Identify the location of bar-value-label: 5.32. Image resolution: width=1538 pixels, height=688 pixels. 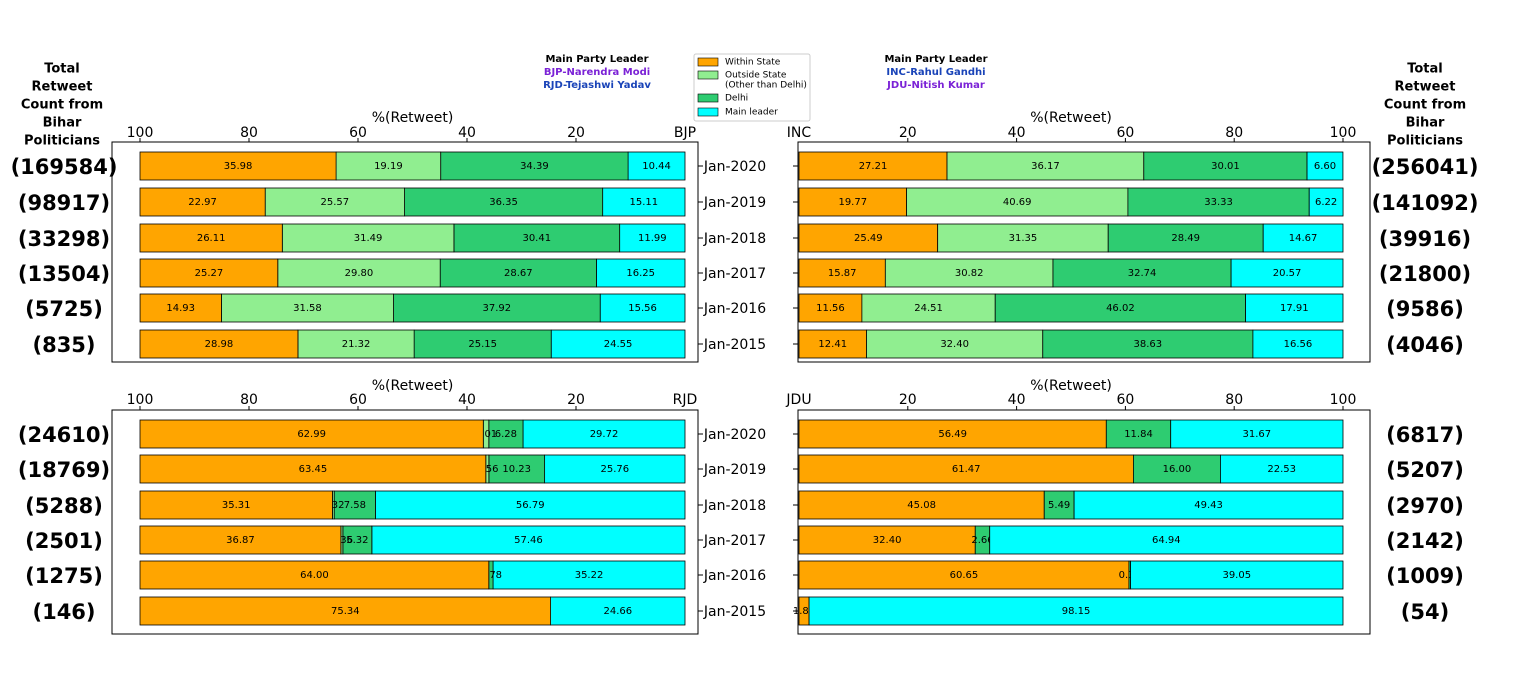
(357, 540).